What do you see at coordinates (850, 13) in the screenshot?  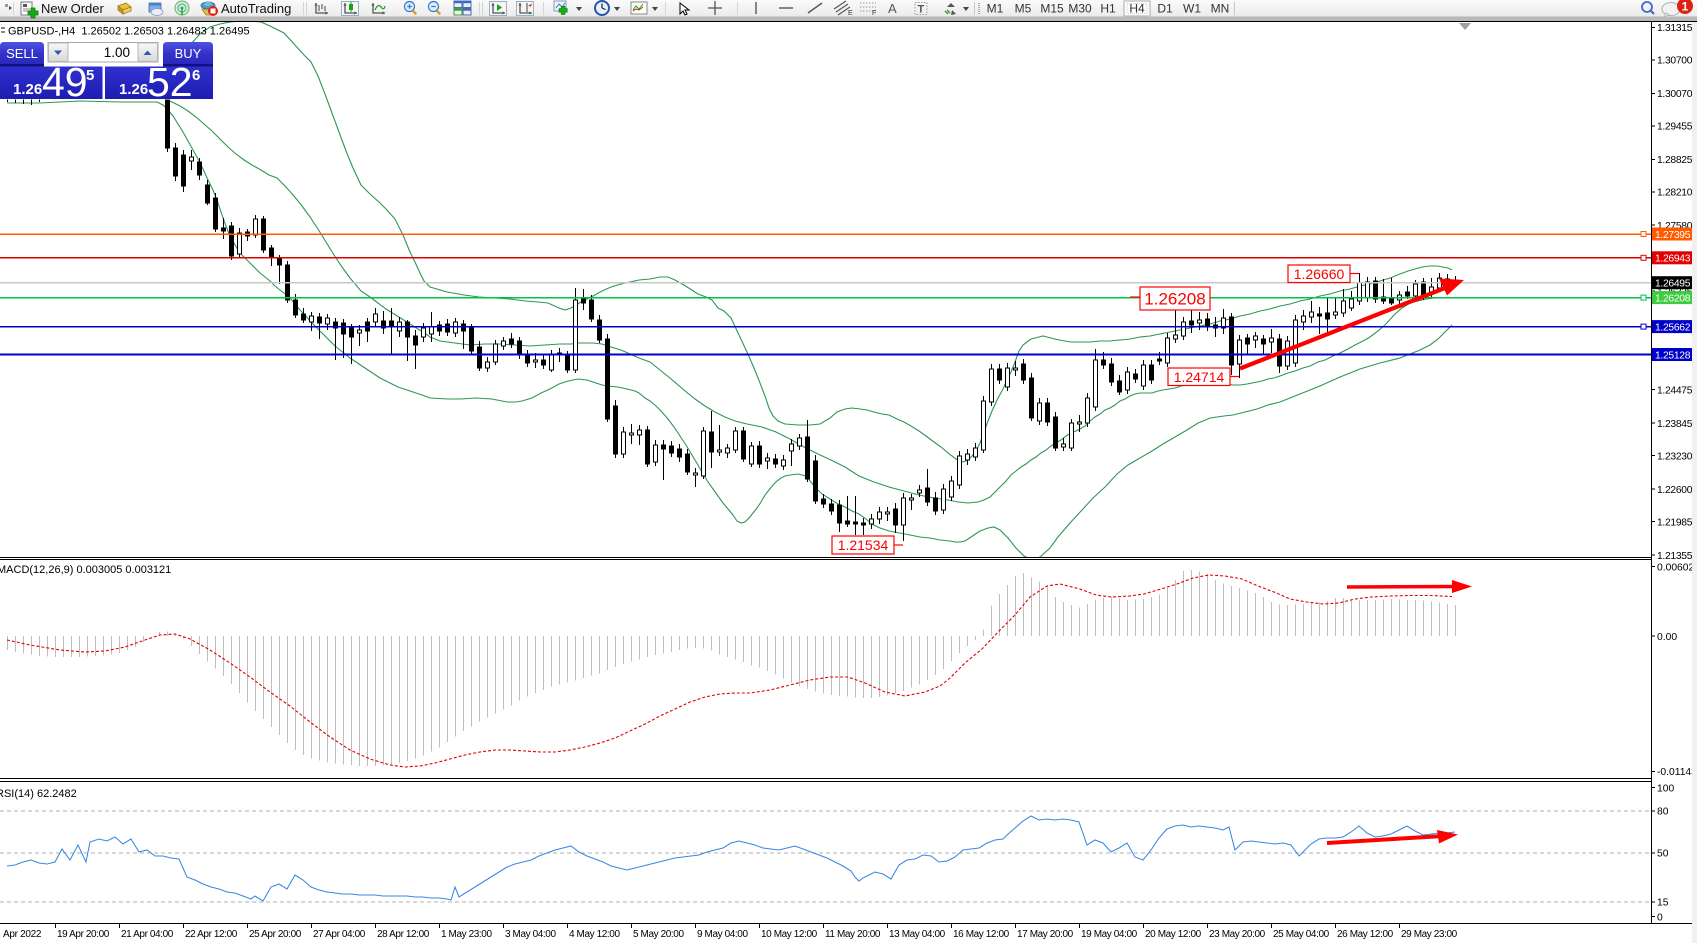 I see `svg-text: E` at bounding box center [850, 13].